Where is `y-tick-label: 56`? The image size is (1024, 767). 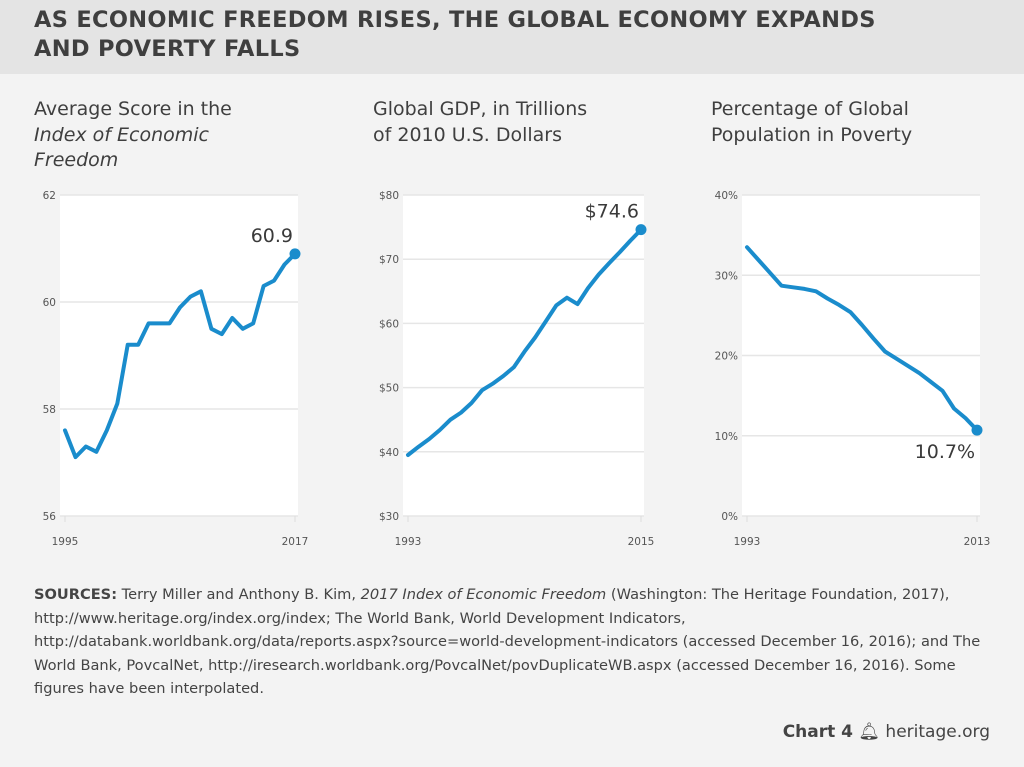
y-tick-label: 56 is located at coordinates (50, 517).